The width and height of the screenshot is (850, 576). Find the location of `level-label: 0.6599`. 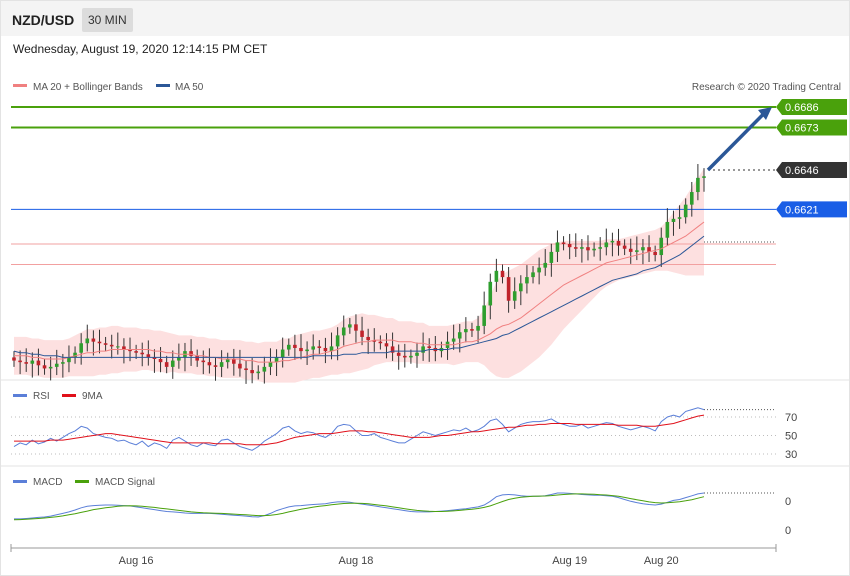

level-label: 0.6599 is located at coordinates (802, 245).